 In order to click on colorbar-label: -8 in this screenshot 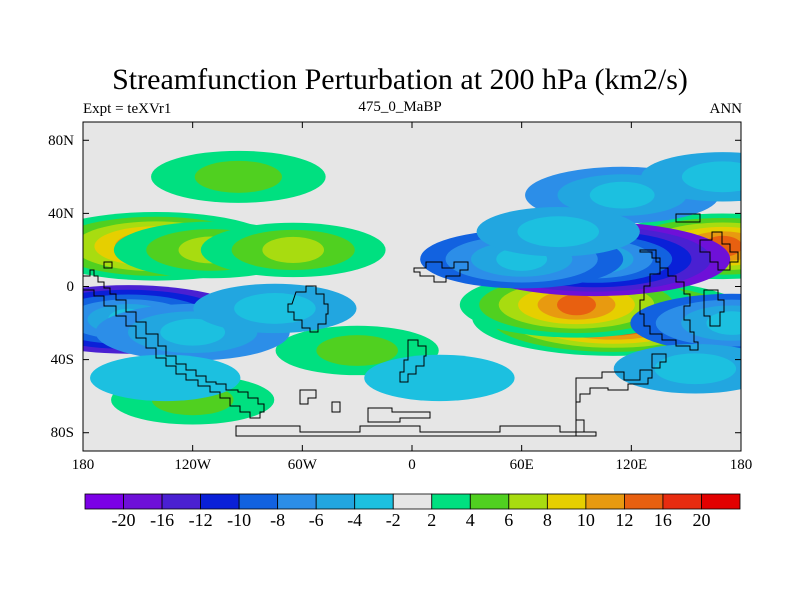, I will do `click(278, 520)`.